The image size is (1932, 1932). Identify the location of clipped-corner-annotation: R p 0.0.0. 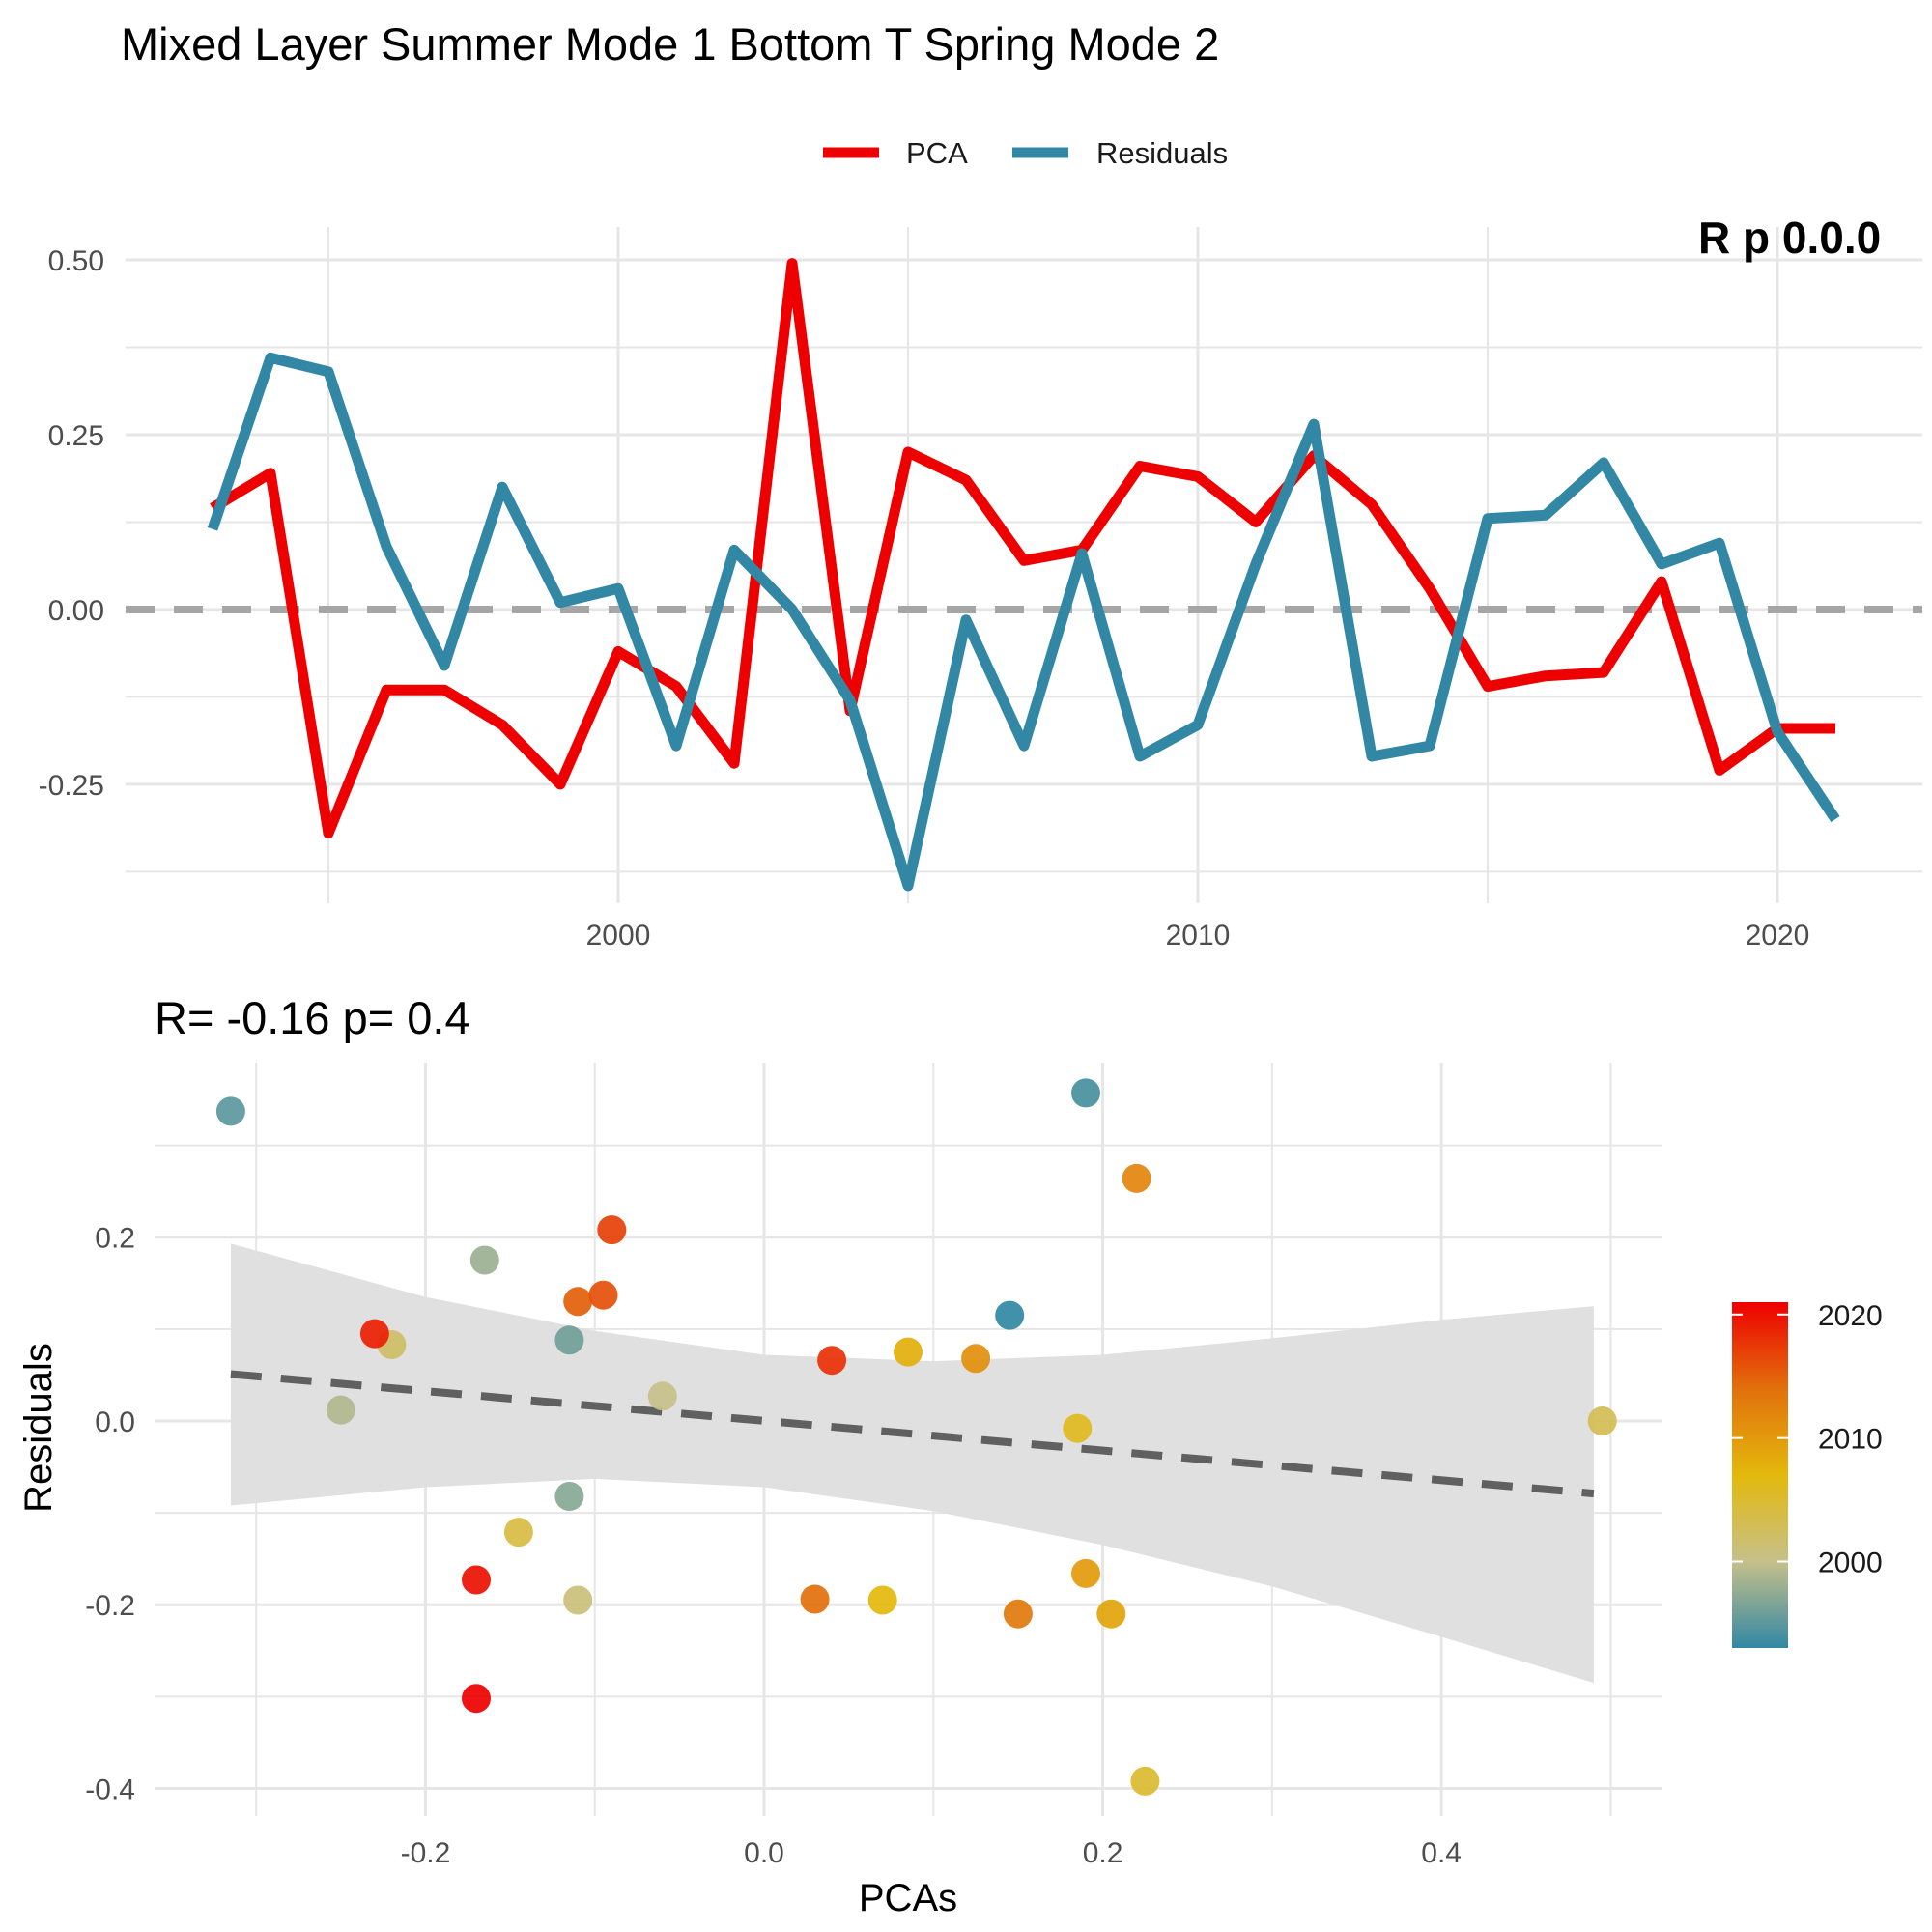
(1789, 238).